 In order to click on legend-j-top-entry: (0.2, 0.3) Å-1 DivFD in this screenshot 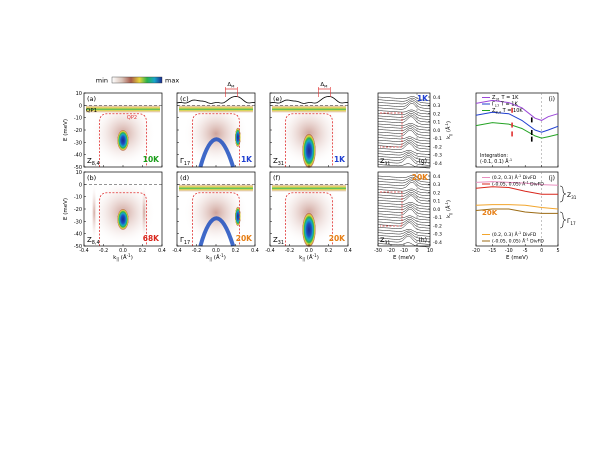, I will do `click(514, 177)`.